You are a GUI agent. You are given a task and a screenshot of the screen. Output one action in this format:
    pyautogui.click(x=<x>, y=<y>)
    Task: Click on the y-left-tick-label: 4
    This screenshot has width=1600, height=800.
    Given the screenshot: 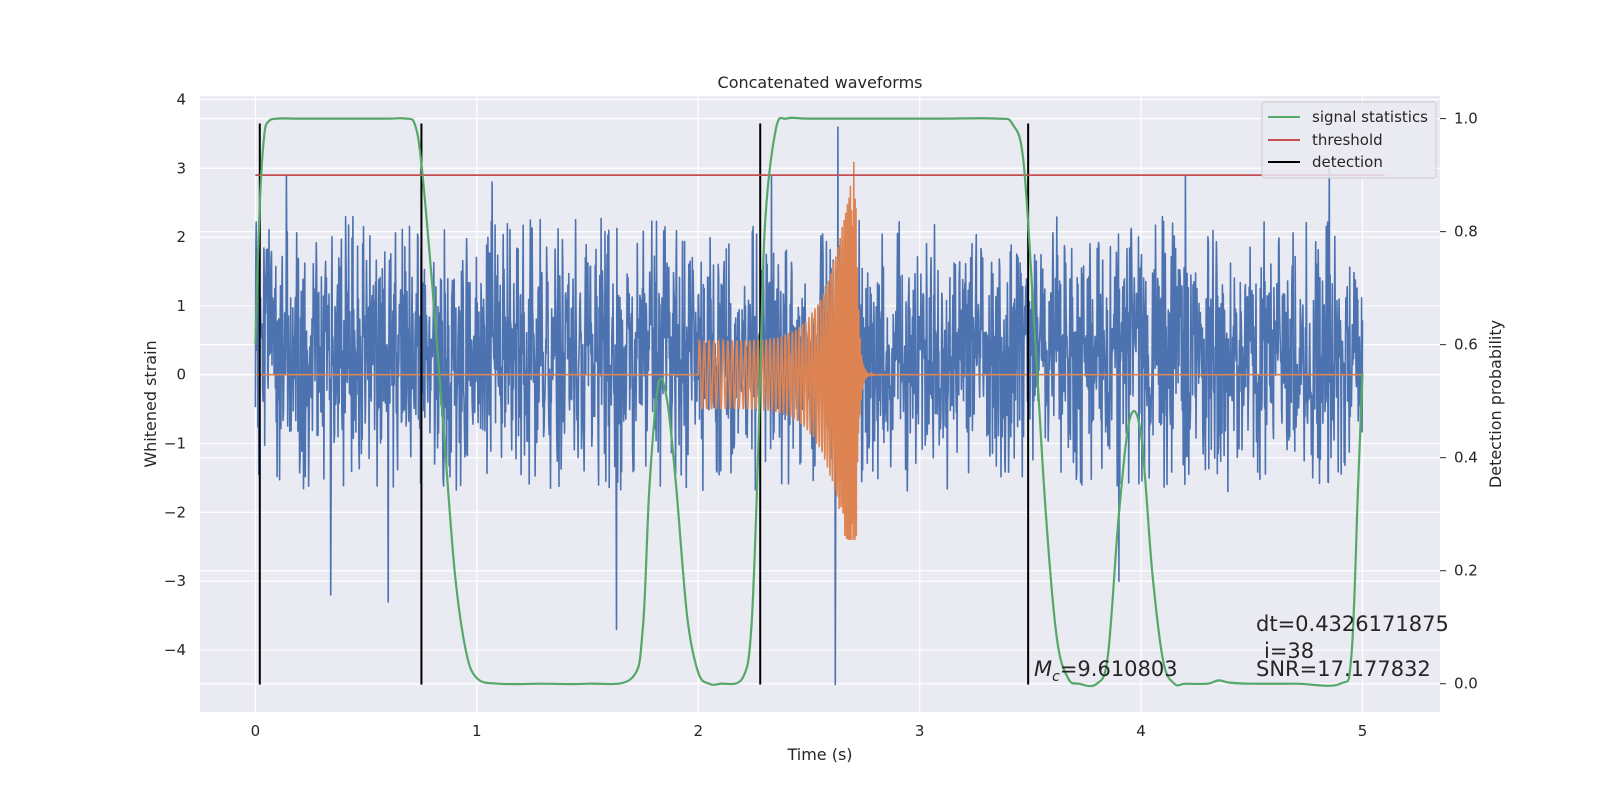 What is the action you would take?
    pyautogui.click(x=181, y=99)
    